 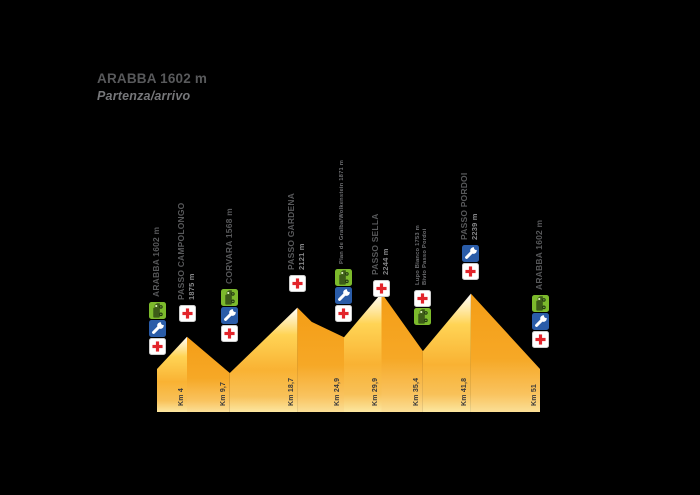 What do you see at coordinates (417, 255) in the screenshot?
I see `station-name: Lupo Bianco 1753 m` at bounding box center [417, 255].